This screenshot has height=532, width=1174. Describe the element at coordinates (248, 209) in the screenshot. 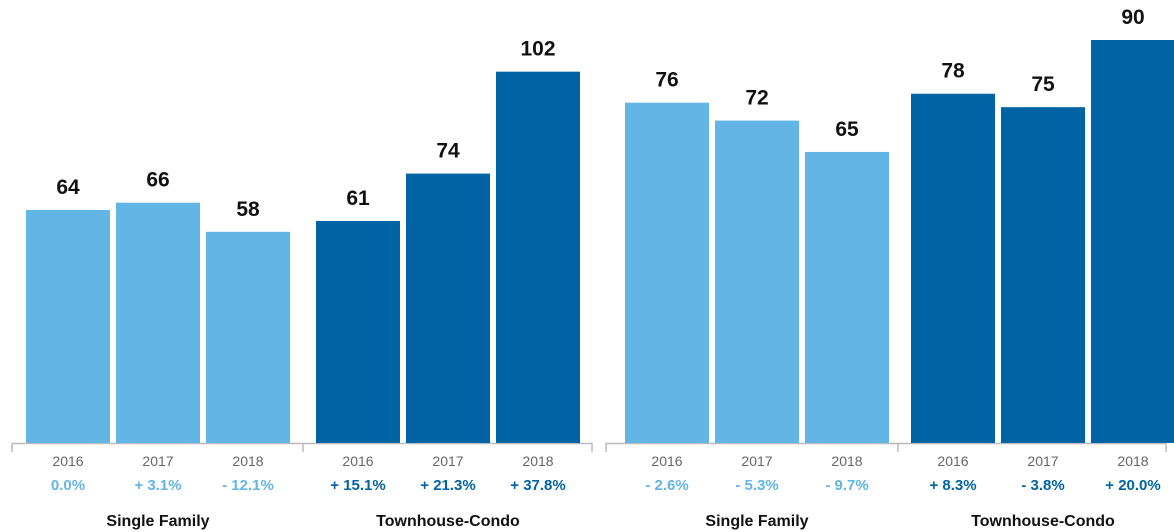

I see `data-label: 58` at that location.